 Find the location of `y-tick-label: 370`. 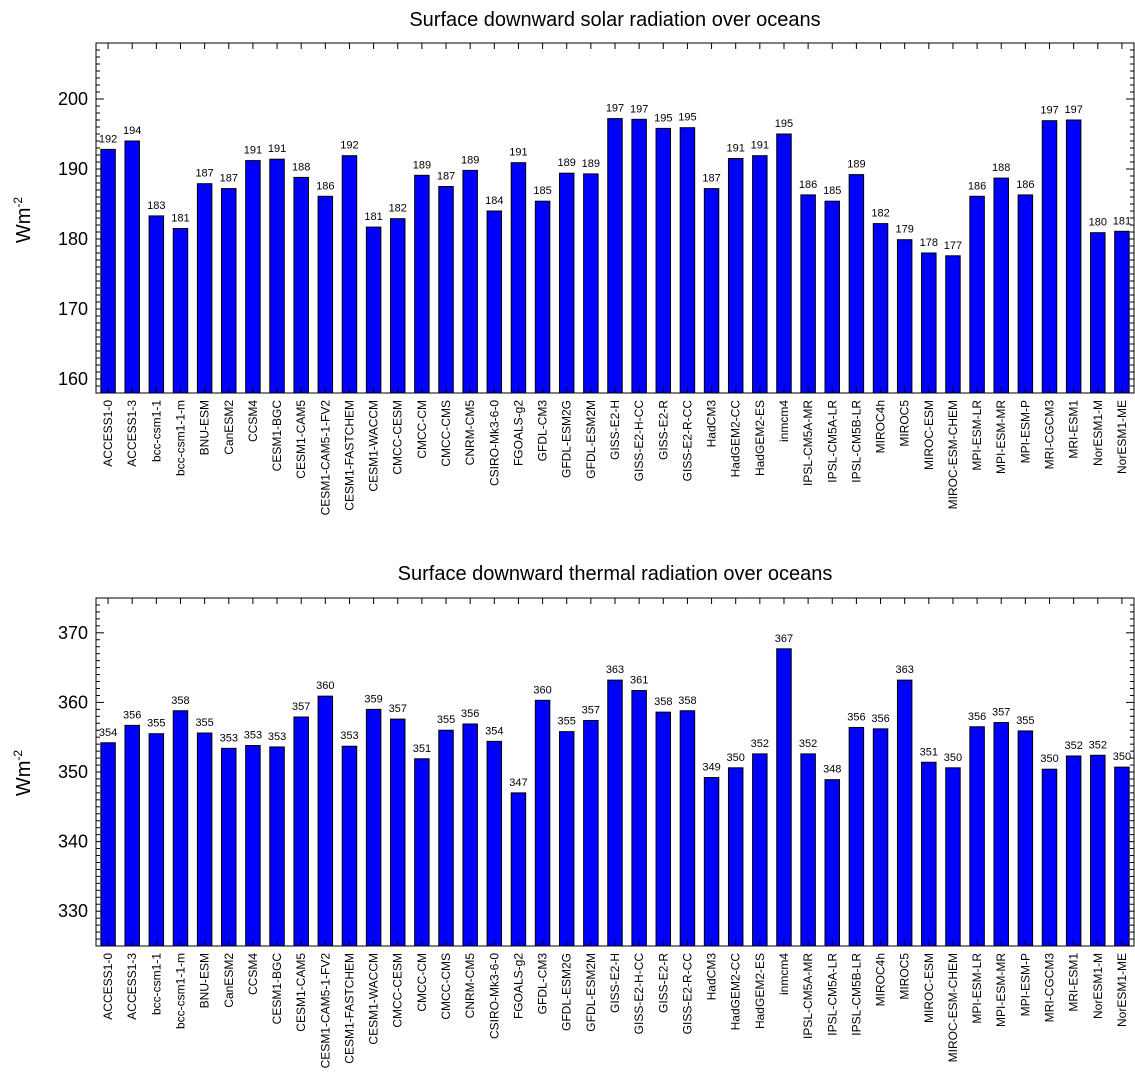

y-tick-label: 370 is located at coordinates (73, 633).